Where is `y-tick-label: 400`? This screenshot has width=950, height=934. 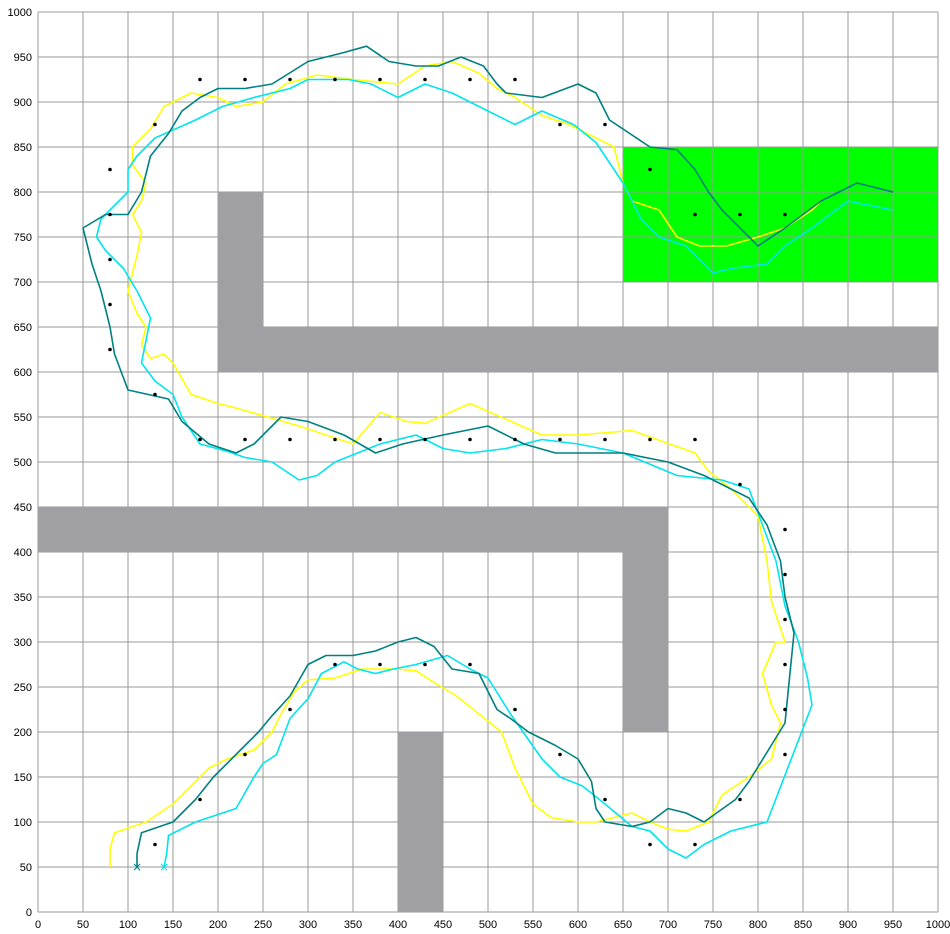 y-tick-label: 400 is located at coordinates (23, 553).